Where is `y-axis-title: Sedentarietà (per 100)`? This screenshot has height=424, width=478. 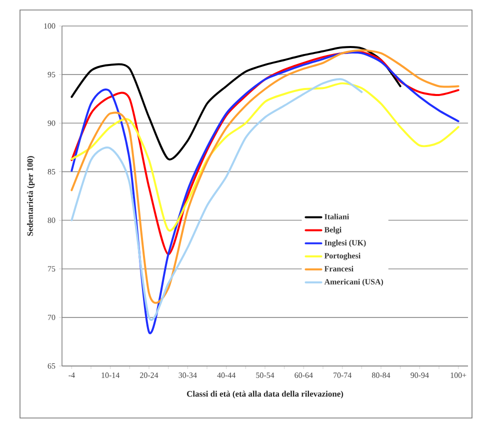 y-axis-title: Sedentarietà (per 100) is located at coordinates (30, 196).